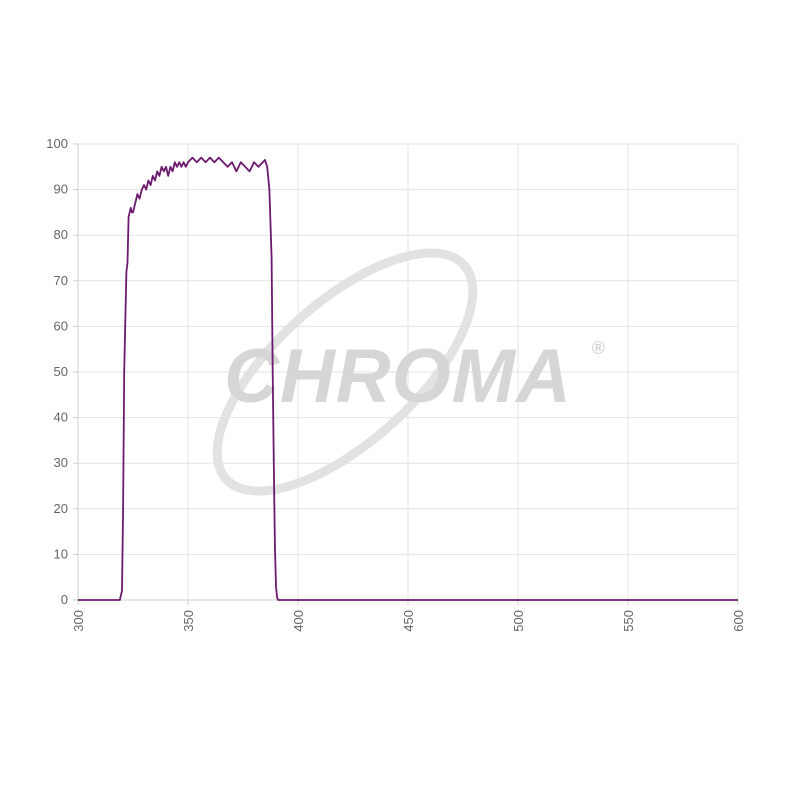 Image resolution: width=800 pixels, height=800 pixels. Describe the element at coordinates (628, 621) in the screenshot. I see `x-tick-label: 550` at that location.